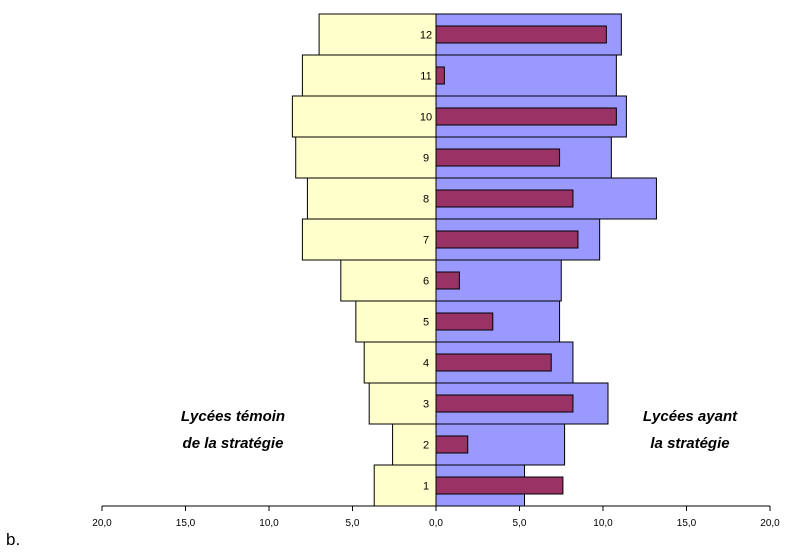 The width and height of the screenshot is (786, 555). I want to click on x-axis-ticks: 20,0 15,0 10,0 5,0 0,0 5,0 10,0 15,0 20,0, so click(436, 517).